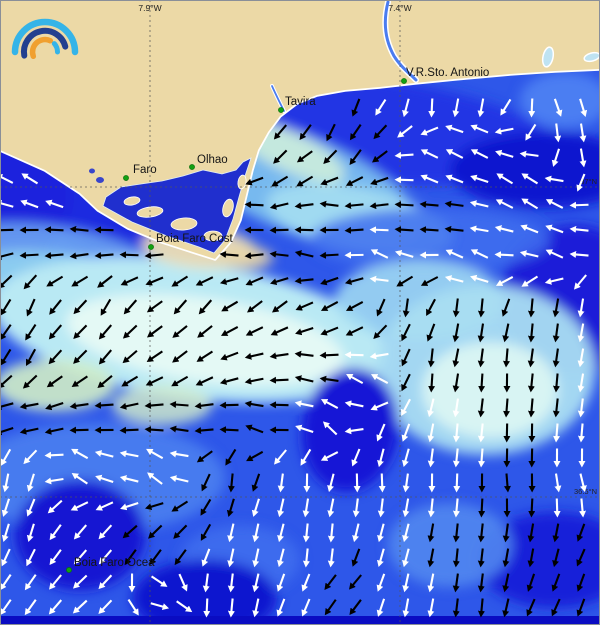 This screenshot has width=600, height=625. Describe the element at coordinates (548, 57) in the screenshot. I see `coastal-inlet` at that location.